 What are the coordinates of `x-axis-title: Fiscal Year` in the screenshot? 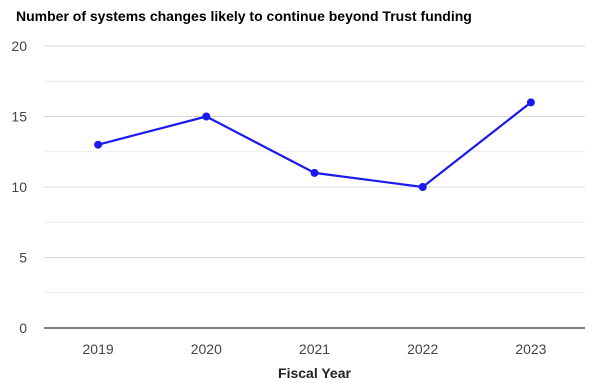 It's located at (314, 373).